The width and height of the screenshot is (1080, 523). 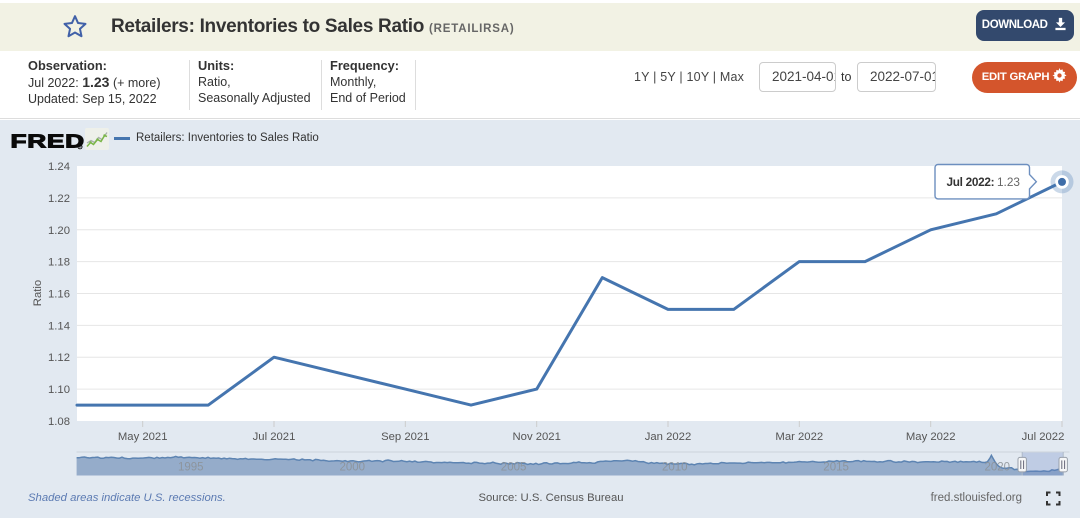 I want to click on svg-text: 1.20, so click(x=59, y=231).